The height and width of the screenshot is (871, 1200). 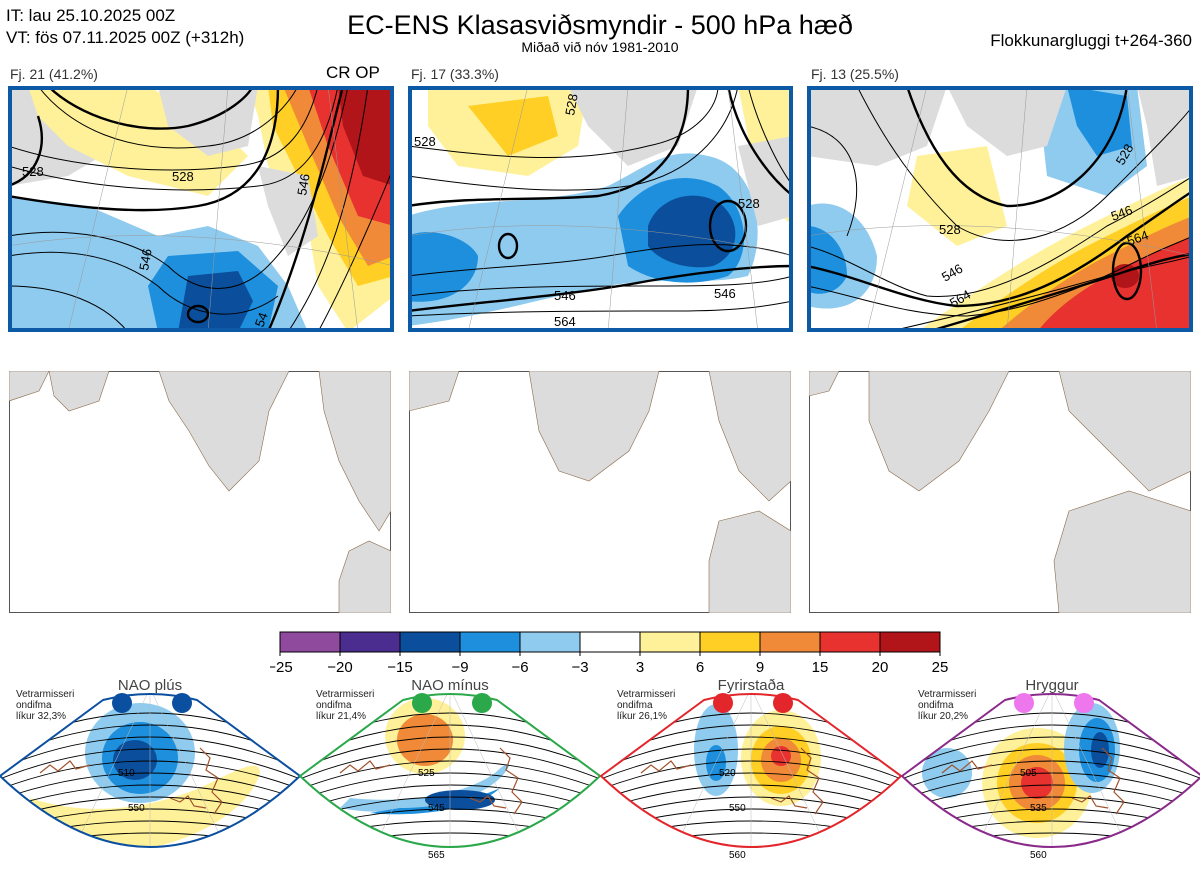 What do you see at coordinates (91, 15) in the screenshot?
I see `it-line: IT: lau 25.10.2025 00Z` at bounding box center [91, 15].